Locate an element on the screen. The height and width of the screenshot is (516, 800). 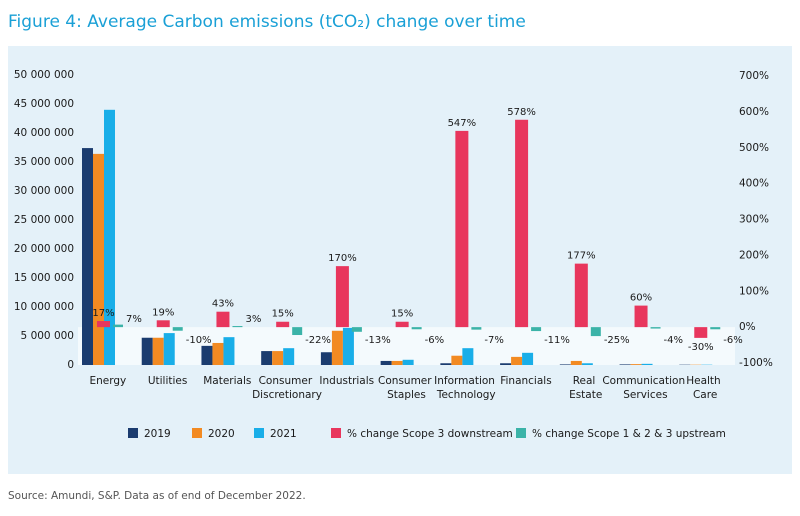
data-label: -30% is located at coordinates (701, 347).